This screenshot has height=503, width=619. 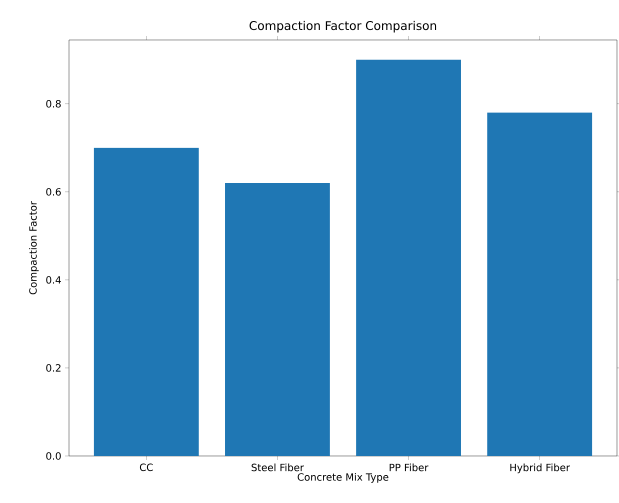 I want to click on y-tick-label: 0.2, so click(x=53, y=368).